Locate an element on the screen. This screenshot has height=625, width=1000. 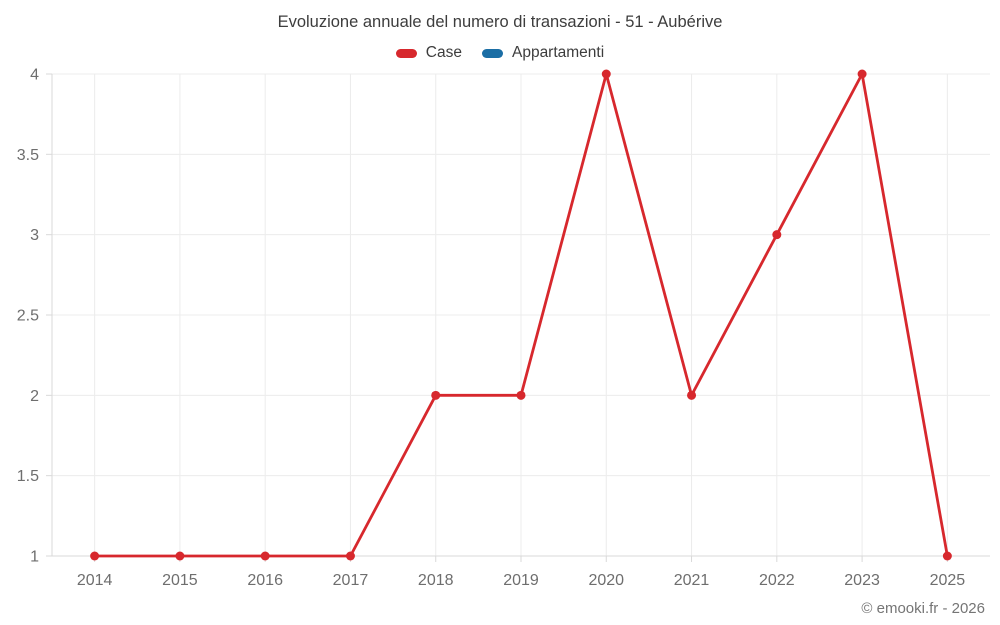
x-axis-label: 2022 is located at coordinates (777, 580).